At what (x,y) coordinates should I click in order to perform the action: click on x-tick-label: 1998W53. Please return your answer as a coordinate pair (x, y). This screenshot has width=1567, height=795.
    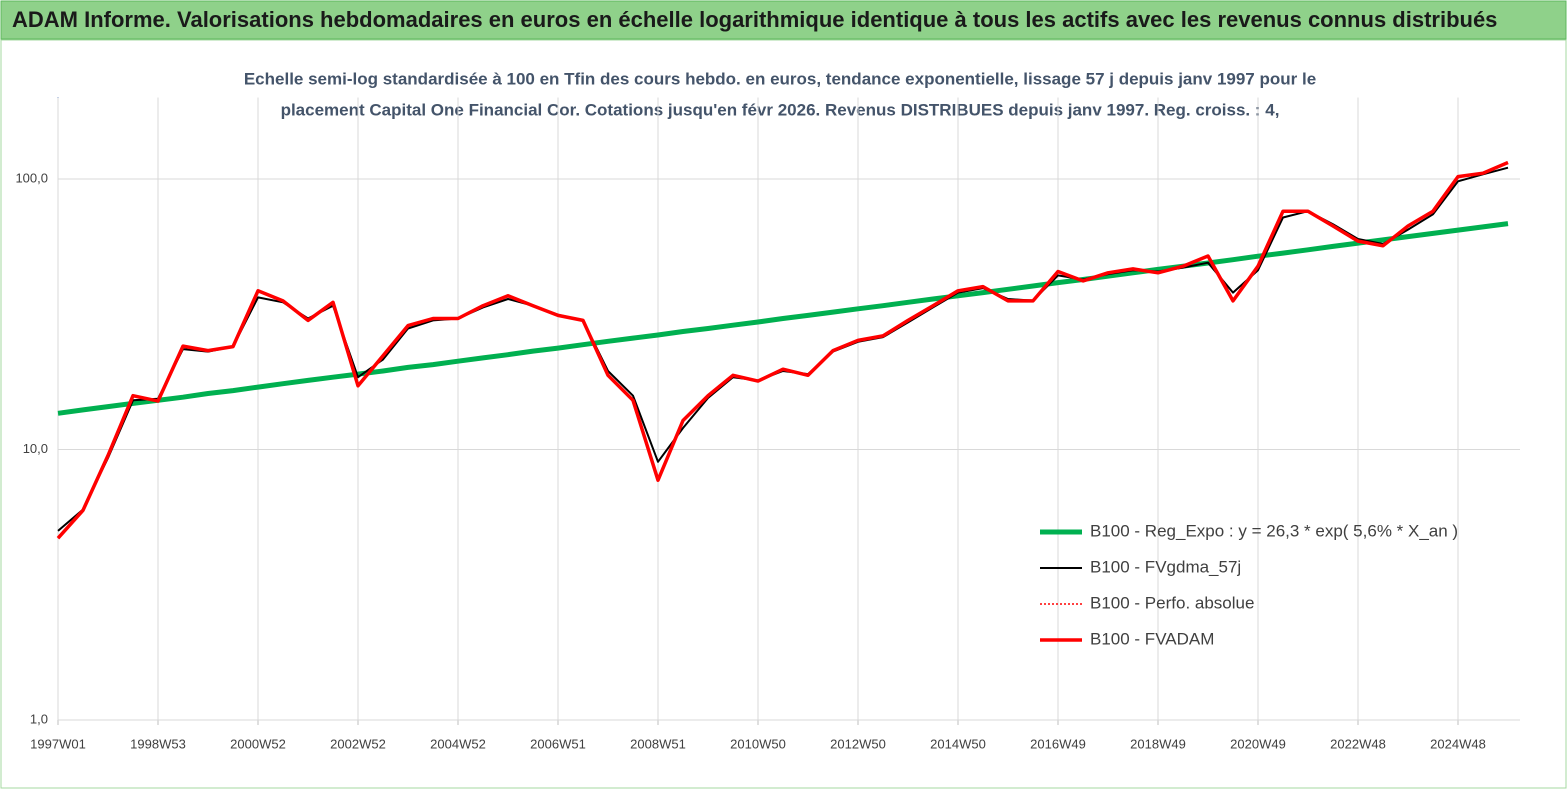
    Looking at the image, I should click on (158, 743).